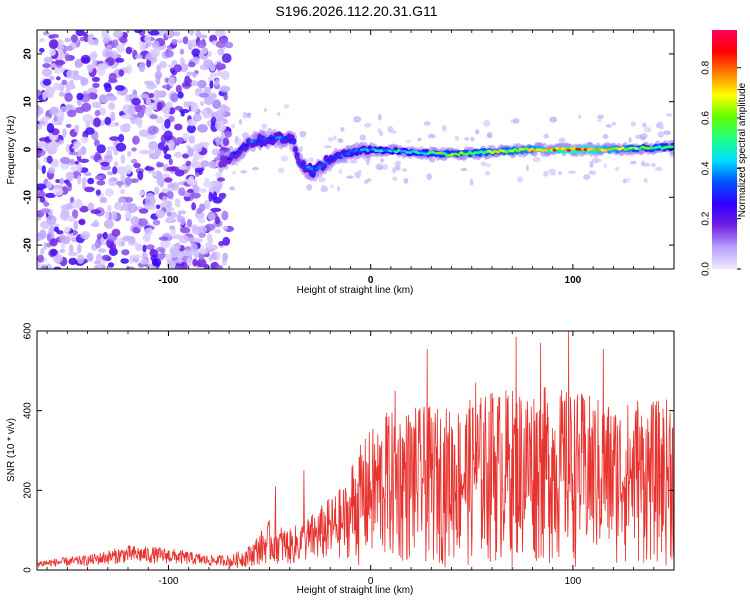 The image size is (750, 600). I want to click on colorbar-tick-label: 0.0, so click(706, 269).